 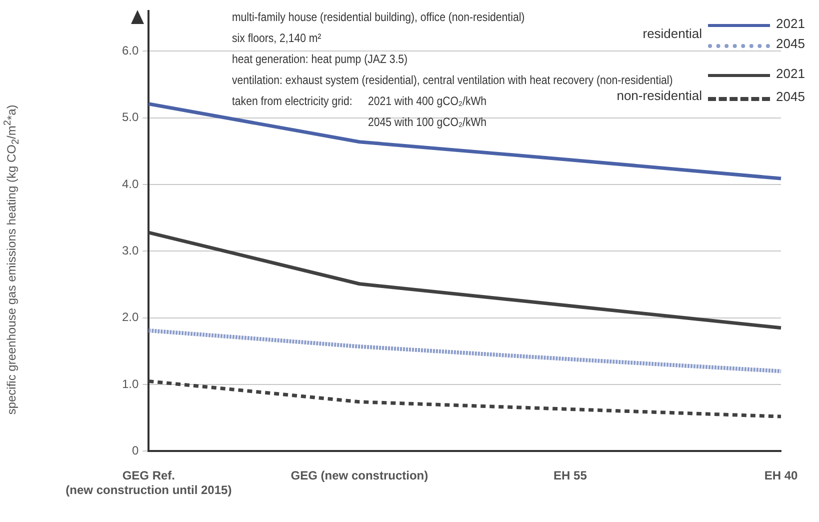 I want to click on x-tick-label: EH 40, so click(x=781, y=475).